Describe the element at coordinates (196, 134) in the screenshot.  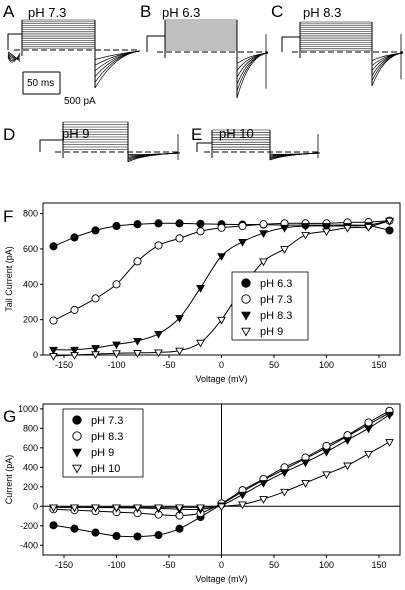
I see `panel-letter-e: E` at that location.